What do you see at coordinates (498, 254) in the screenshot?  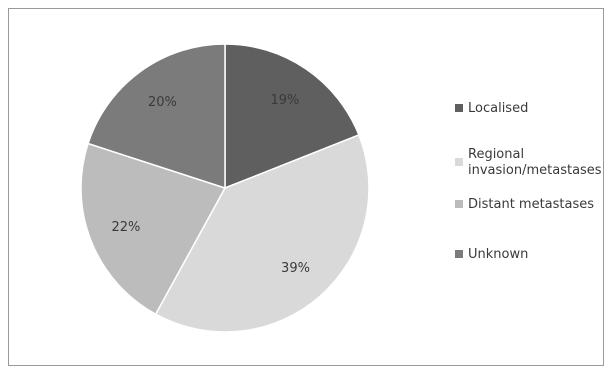 I see `legend-label: Unknown` at bounding box center [498, 254].